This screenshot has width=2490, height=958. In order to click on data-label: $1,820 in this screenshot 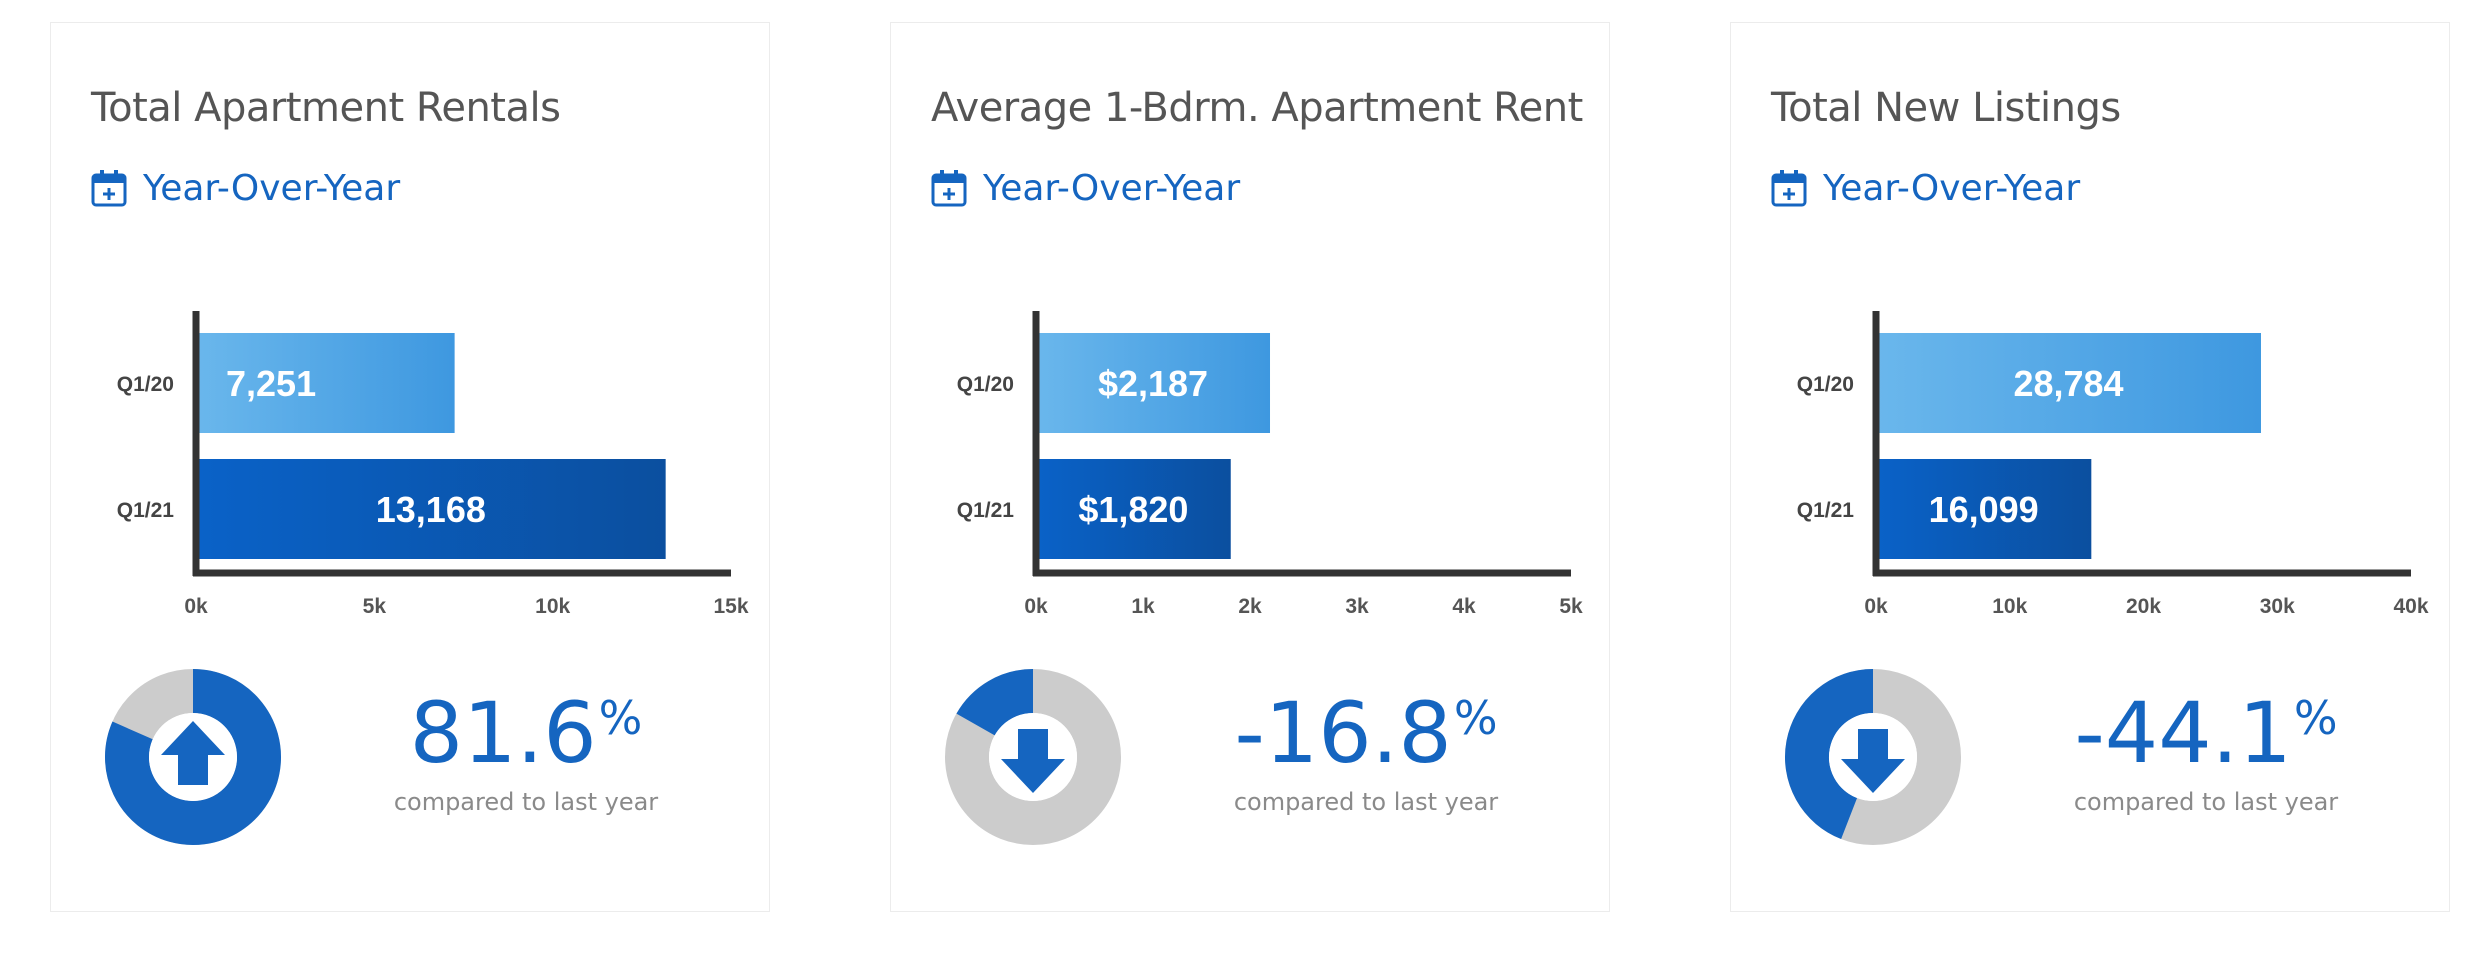, I will do `click(1133, 509)`.